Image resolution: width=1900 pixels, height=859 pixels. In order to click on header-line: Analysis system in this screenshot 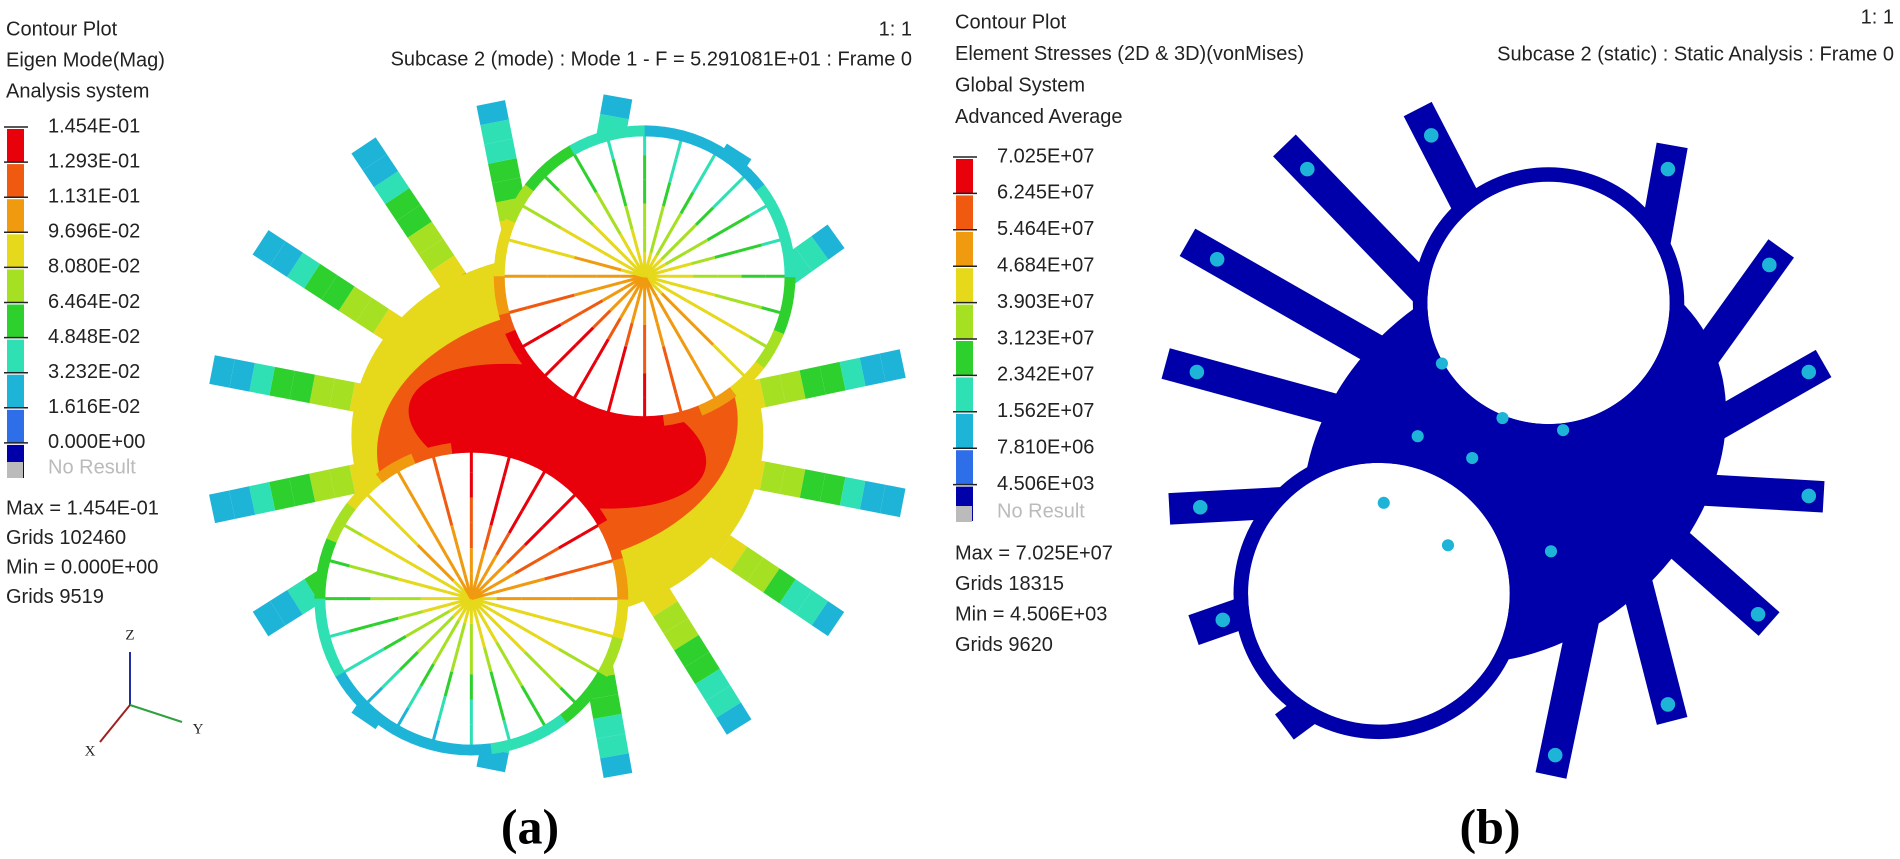, I will do `click(77, 91)`.